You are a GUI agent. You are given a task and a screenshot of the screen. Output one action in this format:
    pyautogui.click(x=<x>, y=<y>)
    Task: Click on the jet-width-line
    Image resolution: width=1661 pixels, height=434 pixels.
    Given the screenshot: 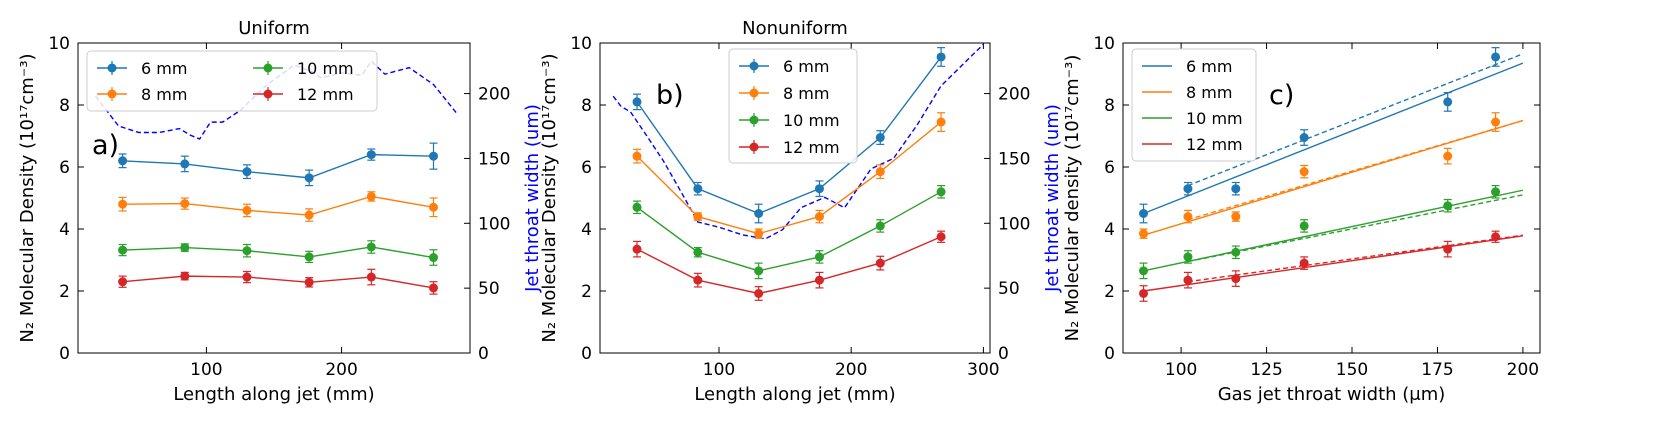 What is the action you would take?
    pyautogui.click(x=276, y=100)
    